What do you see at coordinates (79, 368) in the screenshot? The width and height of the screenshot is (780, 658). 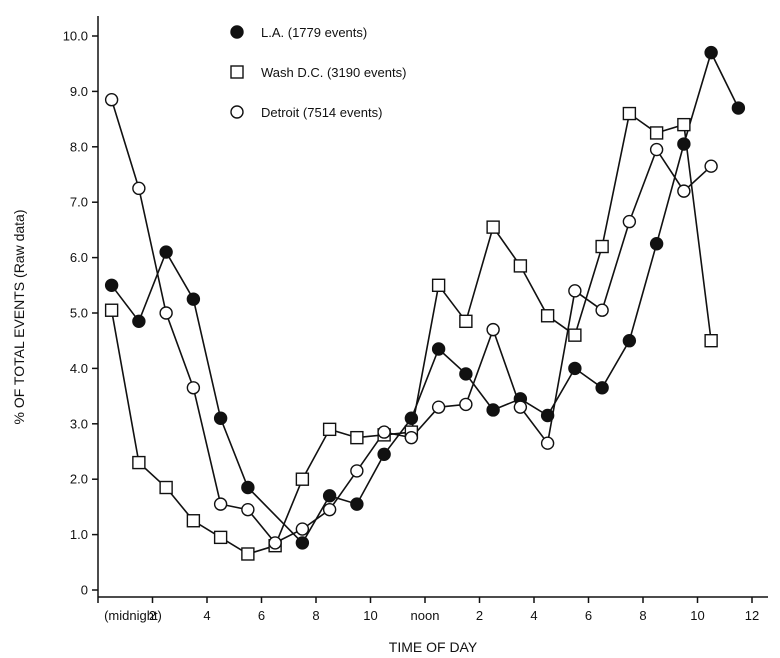 I see `y-tick-label: 4.0` at bounding box center [79, 368].